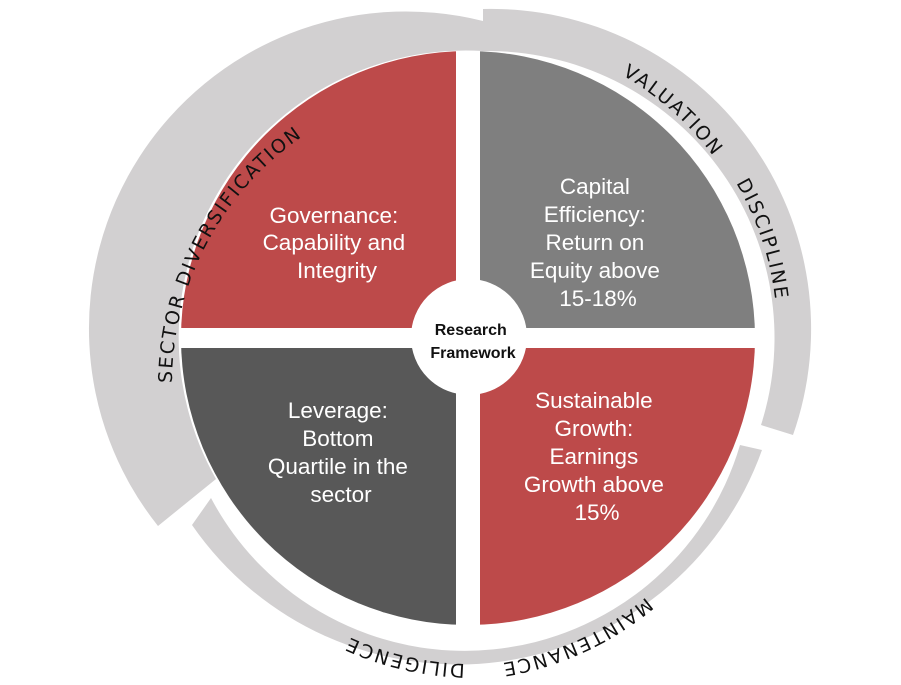  Describe the element at coordinates (472, 342) in the screenshot. I see `center-label: Research Framework` at that location.